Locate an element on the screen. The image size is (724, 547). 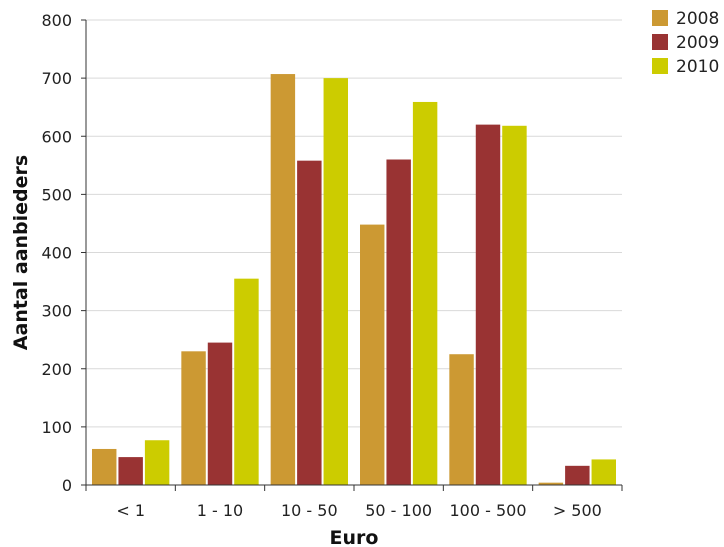
y-tick-label: 100 is located at coordinates (56, 427).